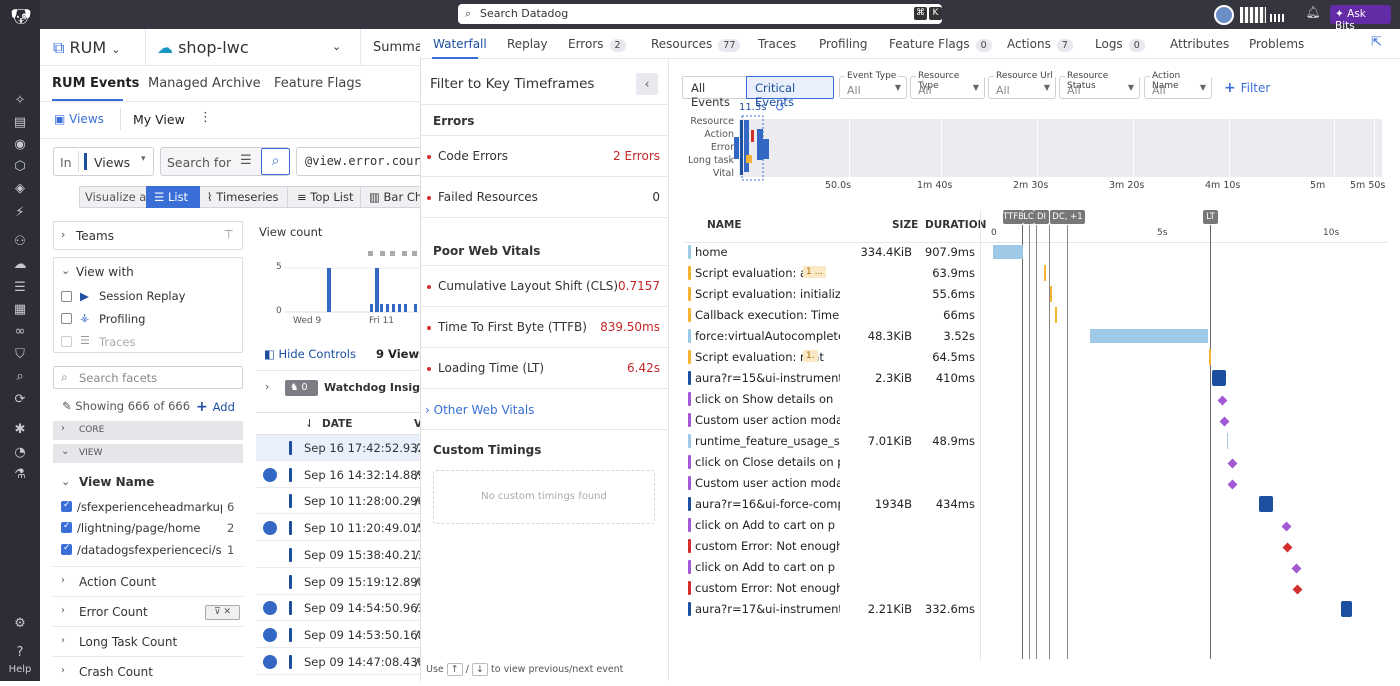 The height and width of the screenshot is (686, 1400). I want to click on visualize-bar-chart: ▥ Bar Ch, so click(395, 197).